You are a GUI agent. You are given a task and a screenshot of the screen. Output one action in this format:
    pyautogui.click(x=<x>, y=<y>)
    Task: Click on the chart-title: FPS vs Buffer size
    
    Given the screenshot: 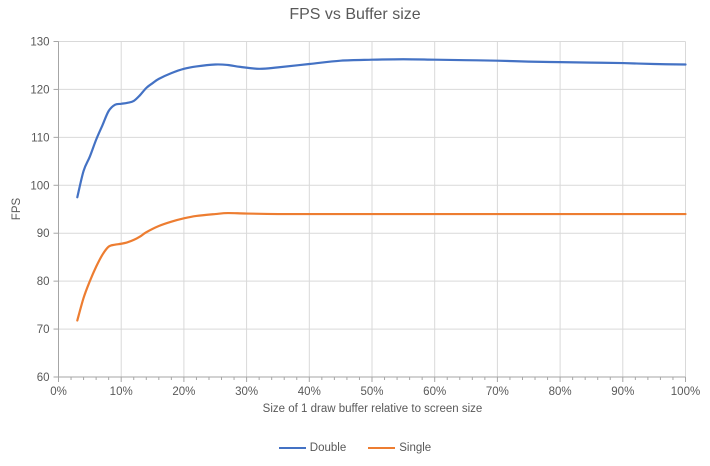 What is the action you would take?
    pyautogui.click(x=355, y=14)
    